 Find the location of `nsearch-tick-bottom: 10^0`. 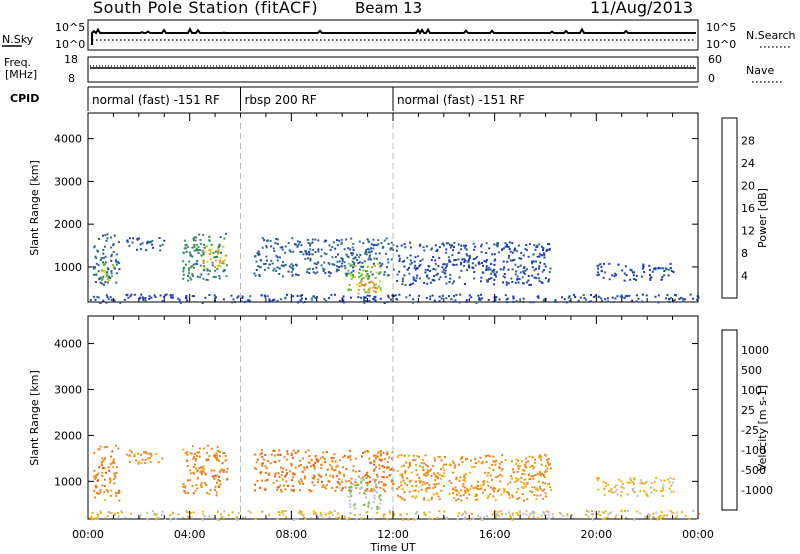

nsearch-tick-bottom: 10^0 is located at coordinates (721, 44).